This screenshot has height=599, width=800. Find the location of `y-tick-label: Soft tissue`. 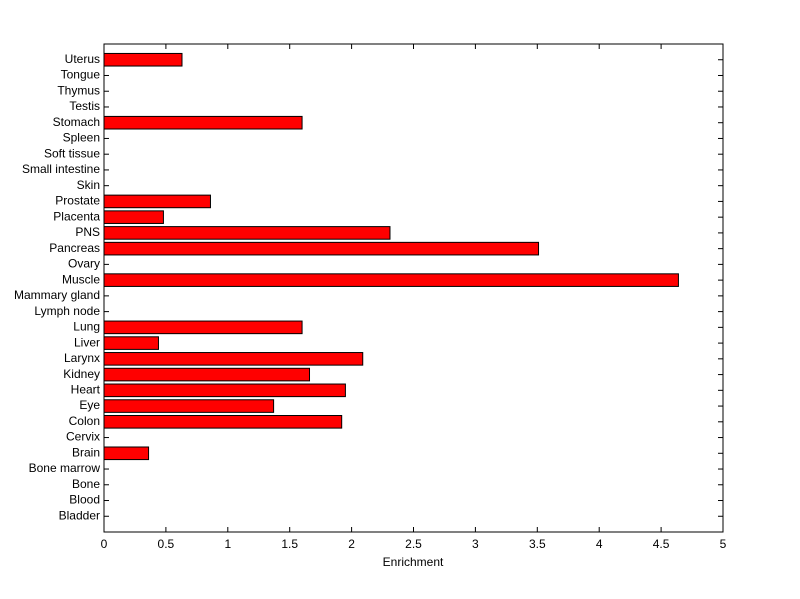

y-tick-label: Soft tissue is located at coordinates (72, 153).